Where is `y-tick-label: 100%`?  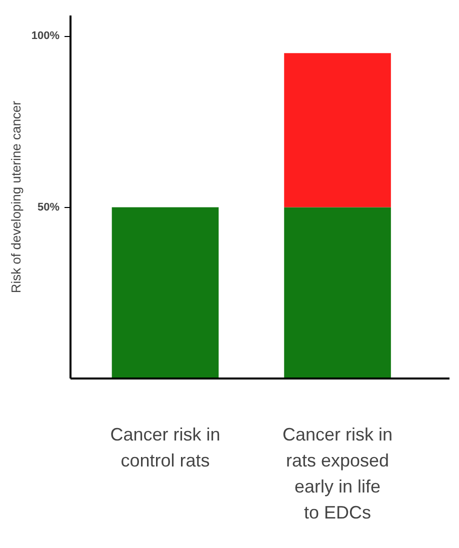
y-tick-label: 100% is located at coordinates (45, 36).